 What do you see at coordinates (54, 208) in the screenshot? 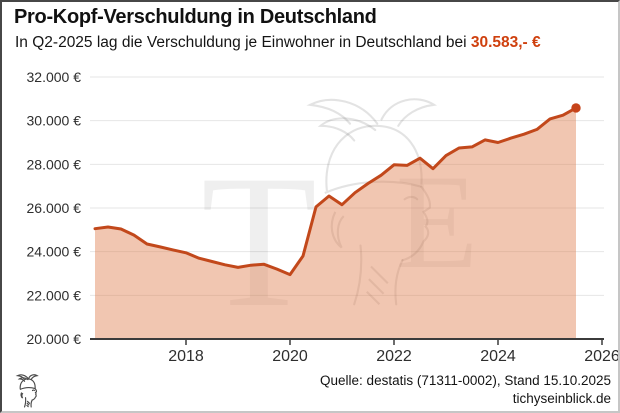
I see `y-axis-label: 26.000 €` at bounding box center [54, 208].